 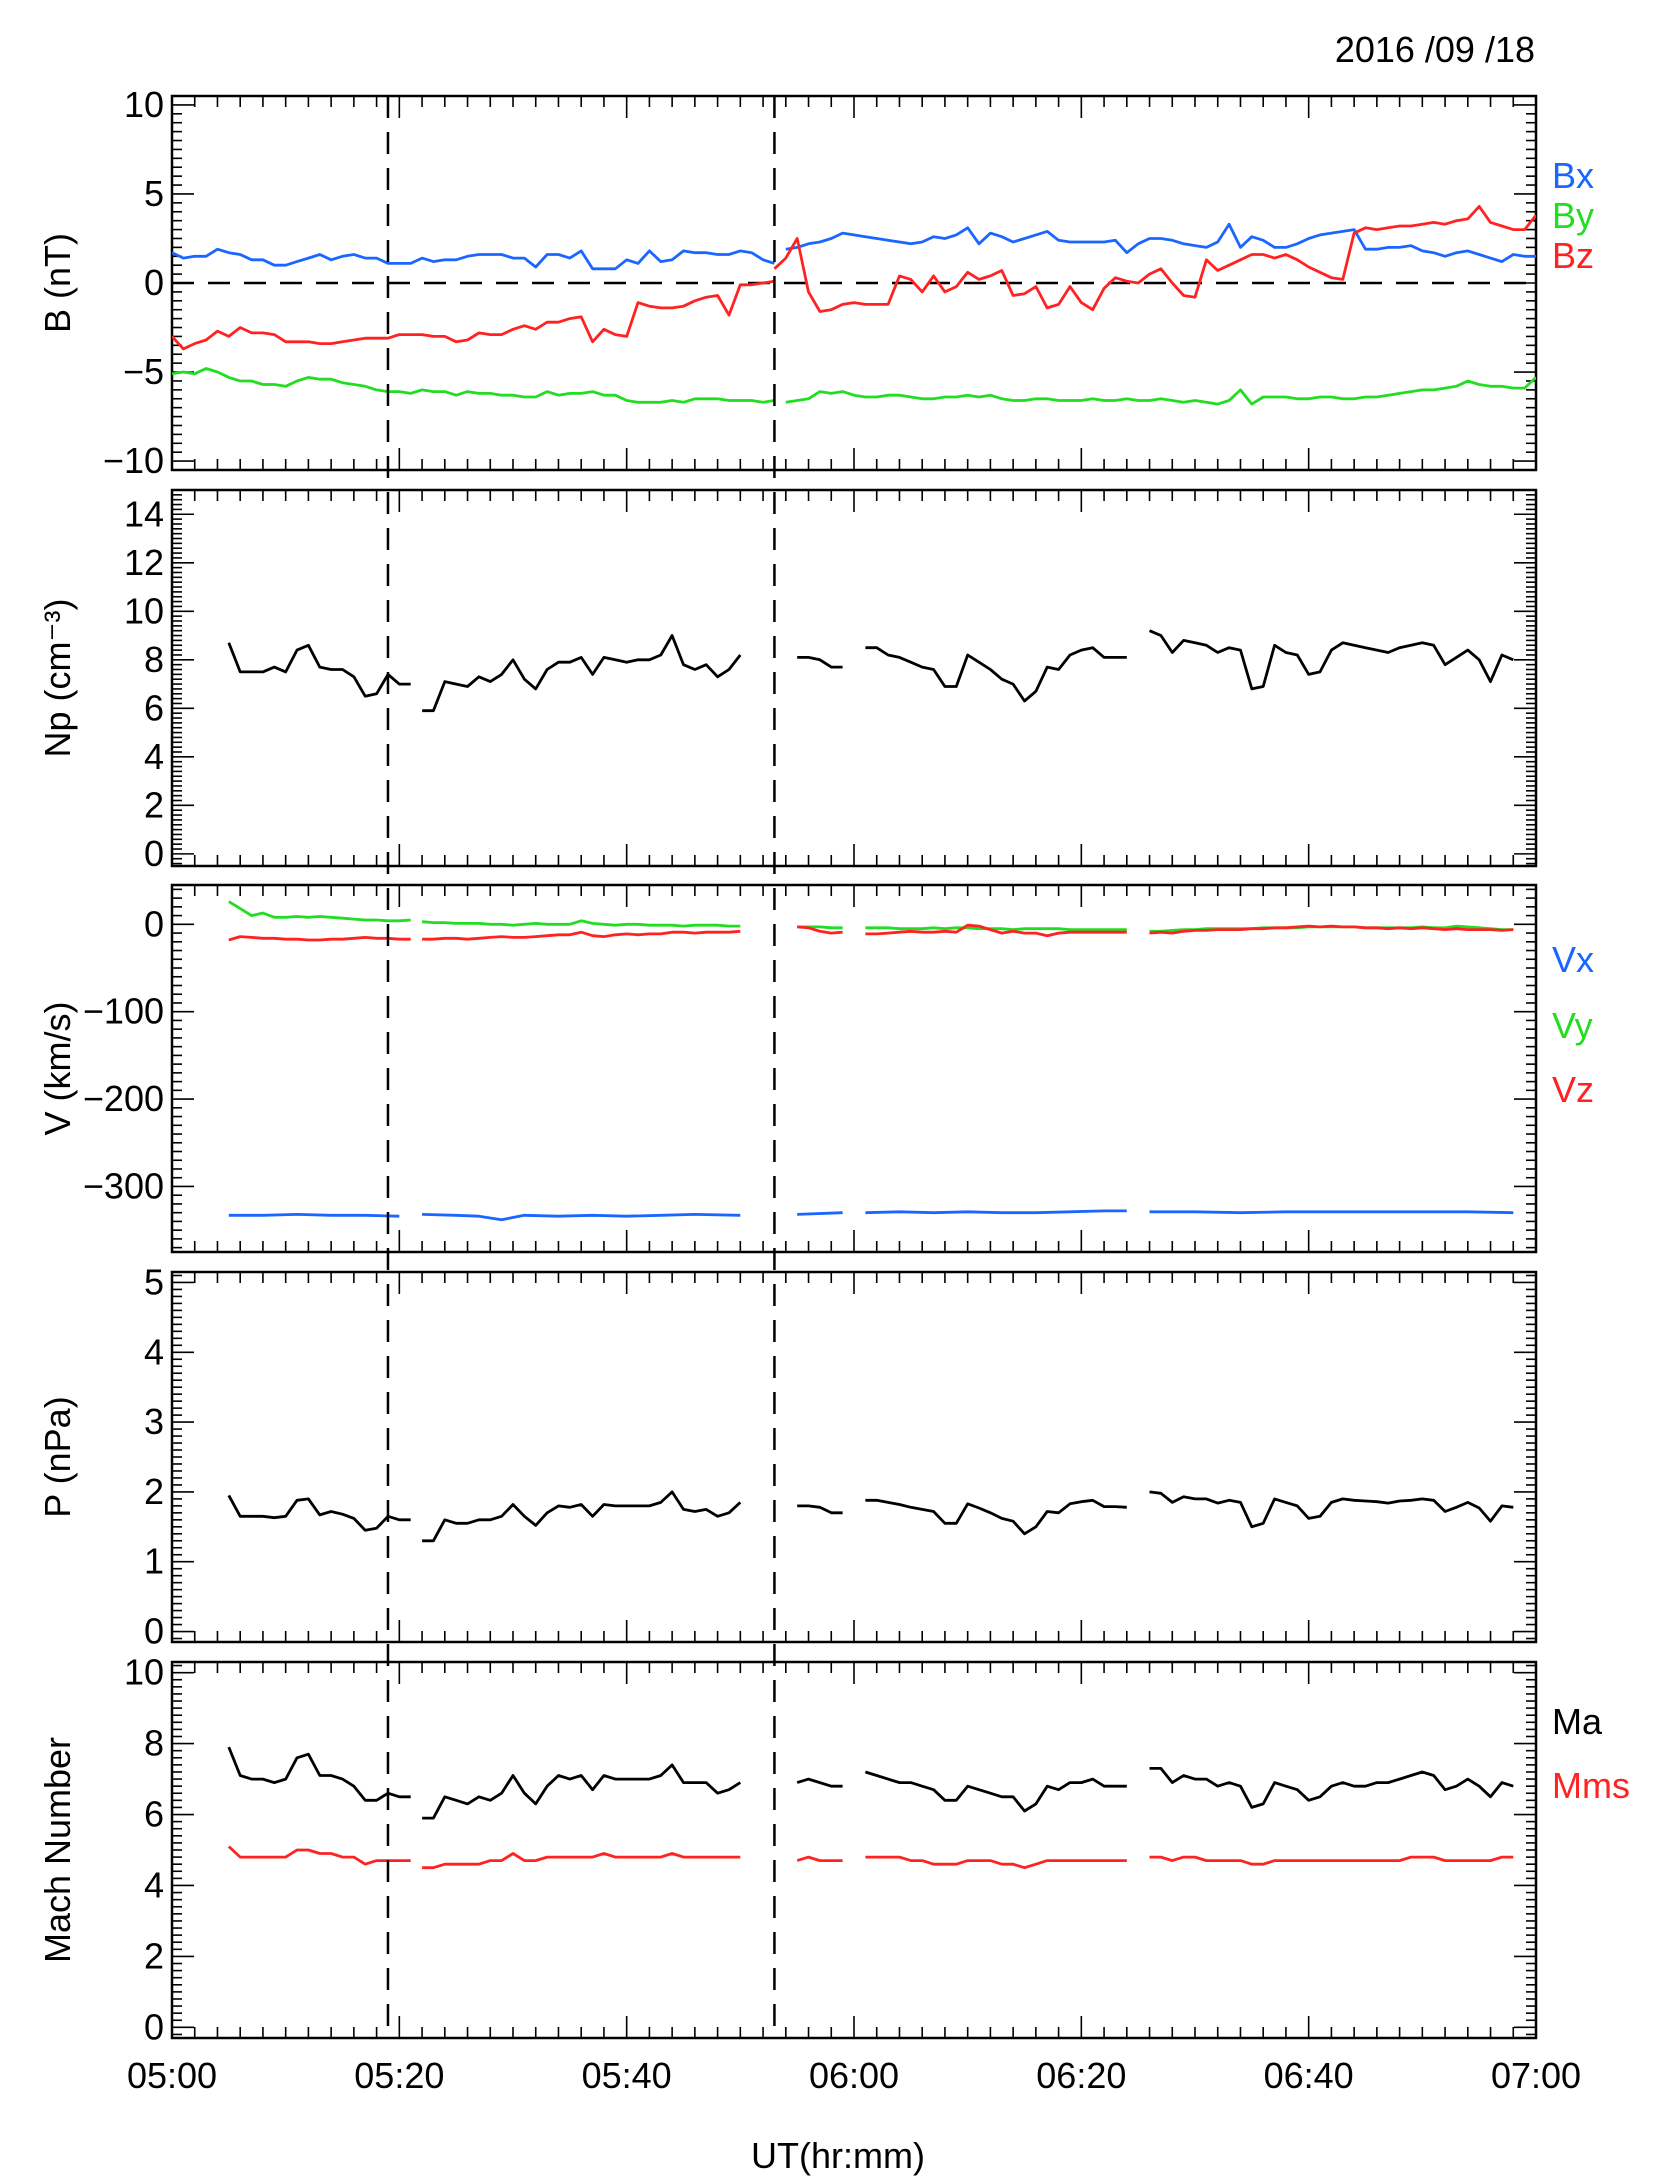 What do you see at coordinates (57, 678) in the screenshot?
I see `y-axis-title: Np (cm⁻³)` at bounding box center [57, 678].